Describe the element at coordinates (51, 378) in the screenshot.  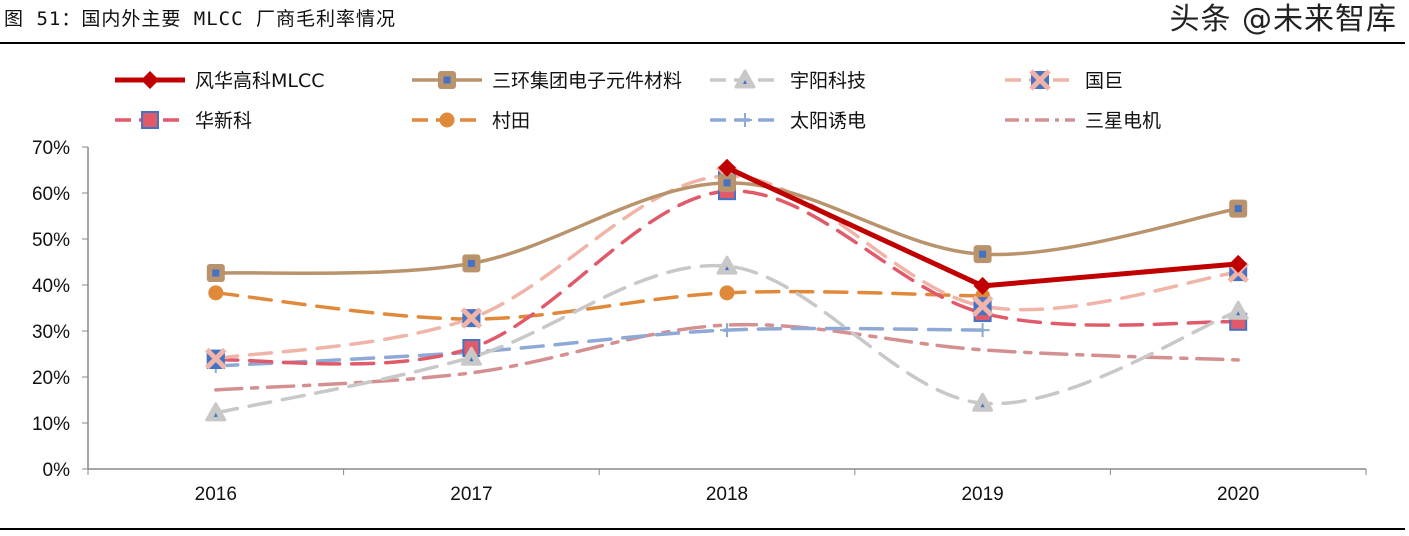
I see `y-tick-label: 20%` at that location.